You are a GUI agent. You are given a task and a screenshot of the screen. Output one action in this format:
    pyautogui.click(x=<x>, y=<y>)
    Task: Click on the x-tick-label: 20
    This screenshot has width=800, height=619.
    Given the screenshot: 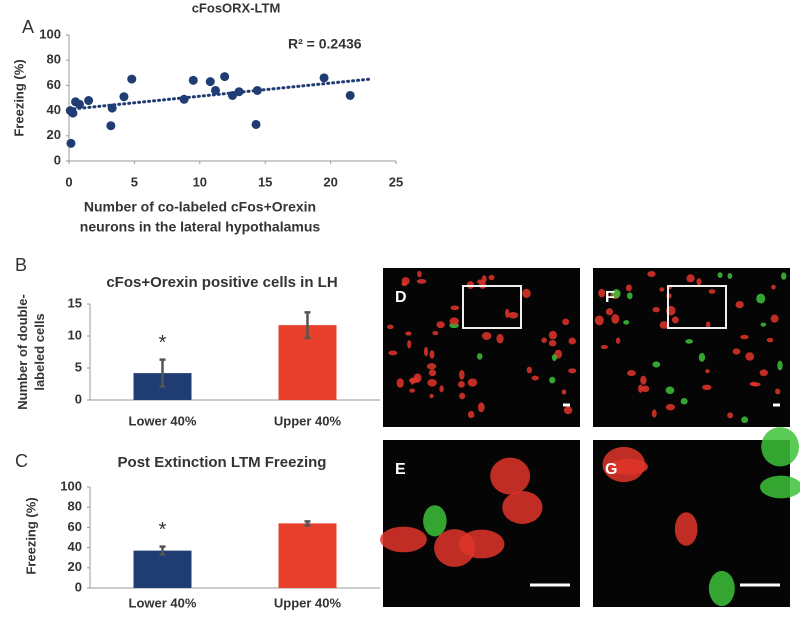 What is the action you would take?
    pyautogui.click(x=330, y=181)
    